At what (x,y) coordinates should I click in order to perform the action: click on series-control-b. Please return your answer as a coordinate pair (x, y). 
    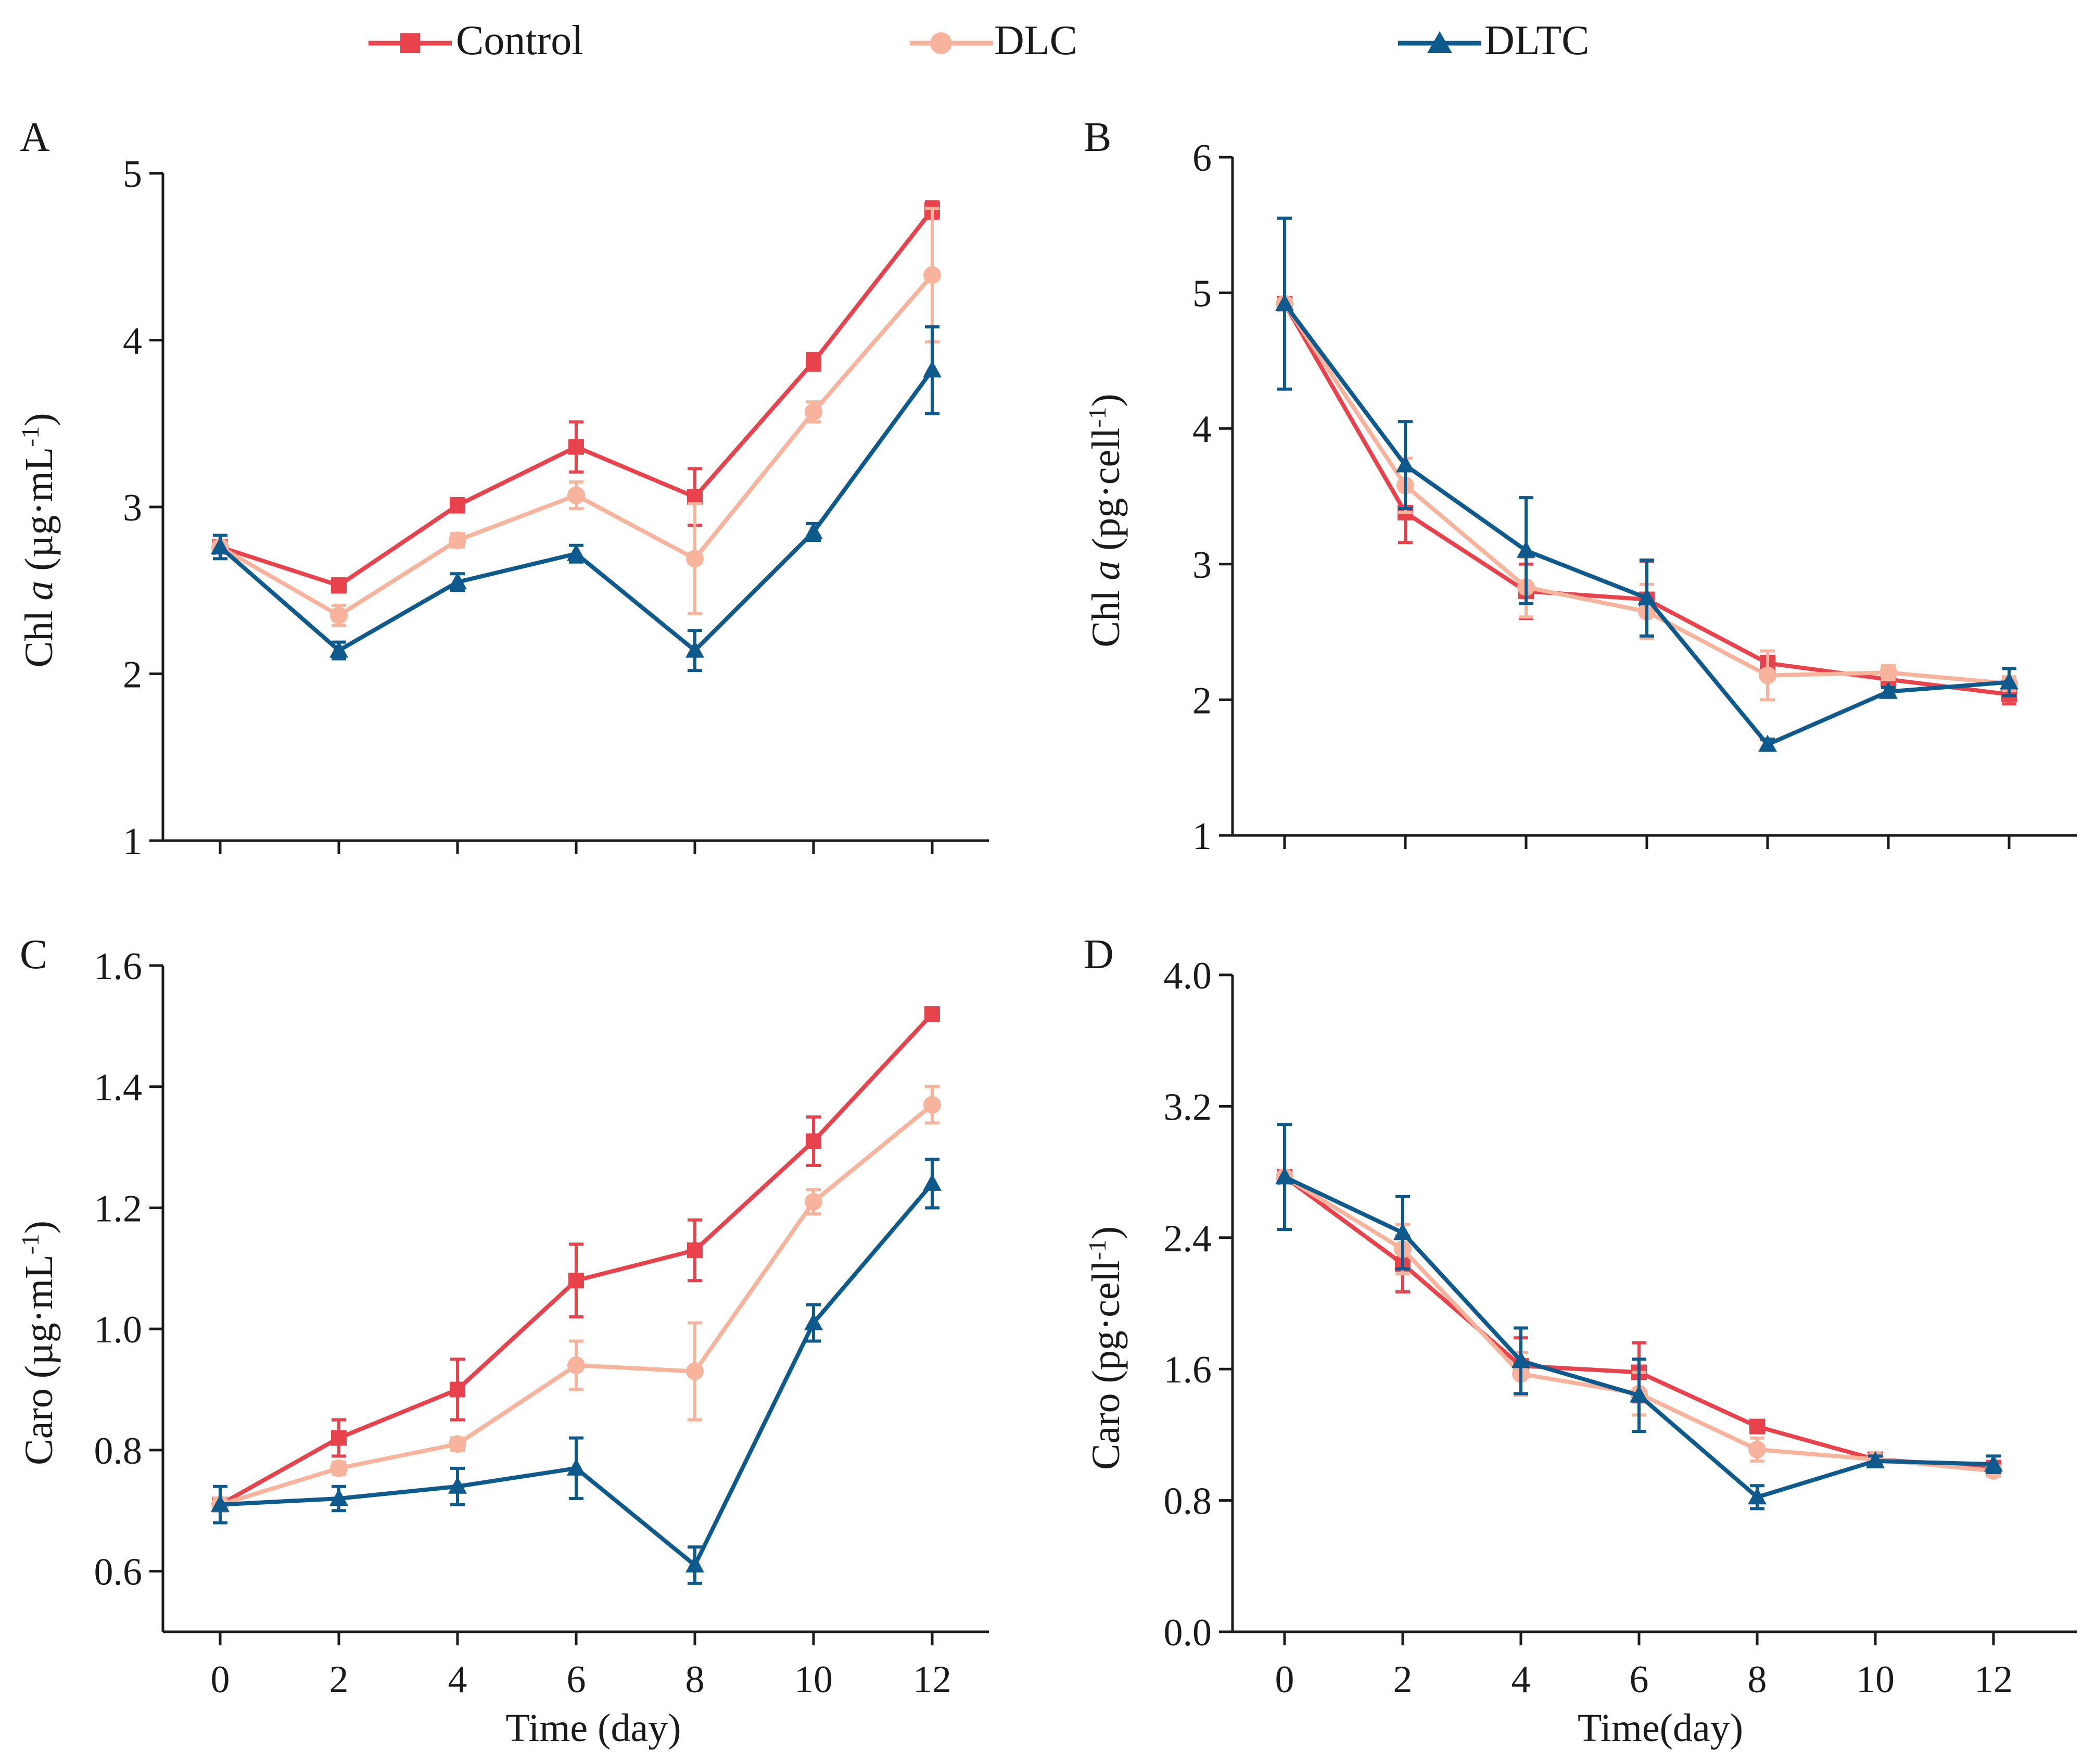
    Looking at the image, I should click on (1647, 501).